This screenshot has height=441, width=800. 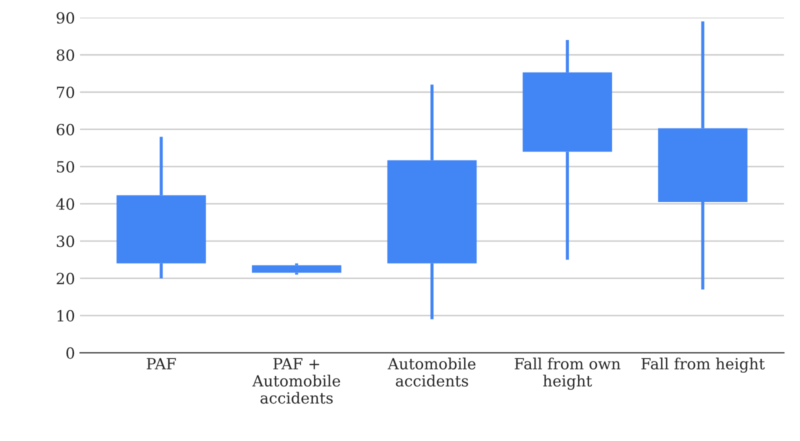 What do you see at coordinates (432, 372) in the screenshot?
I see `x-tick-label: Automobile accidents` at bounding box center [432, 372].